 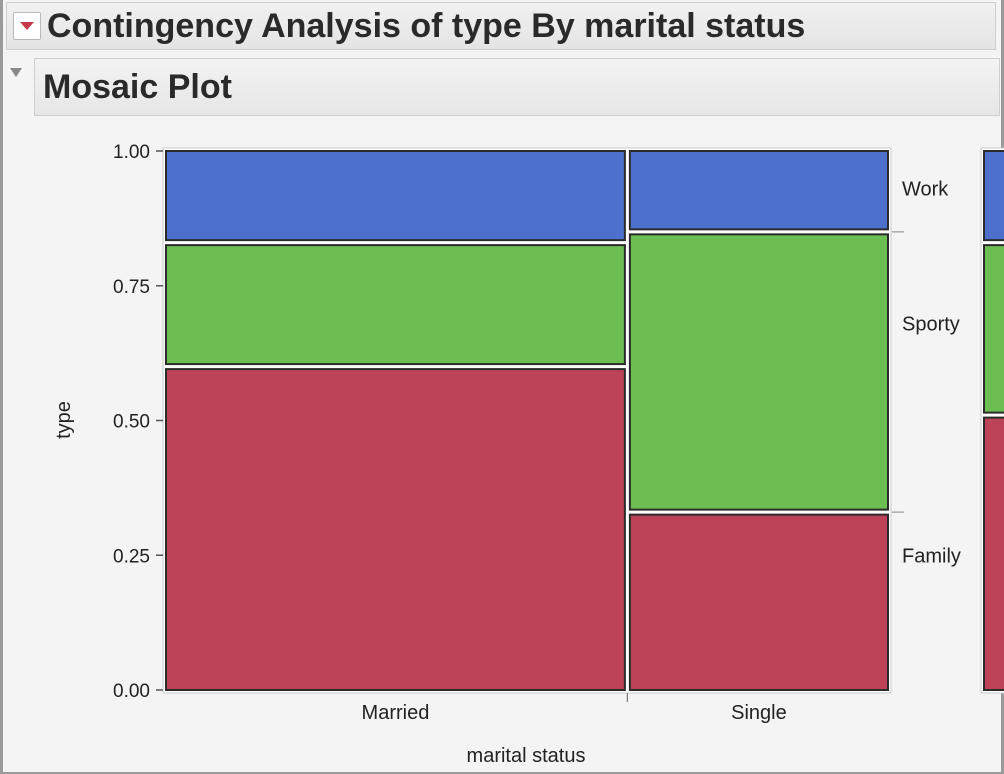 What do you see at coordinates (517, 87) in the screenshot?
I see `mosaic-plot-outline-header: Mosaic Plot` at bounding box center [517, 87].